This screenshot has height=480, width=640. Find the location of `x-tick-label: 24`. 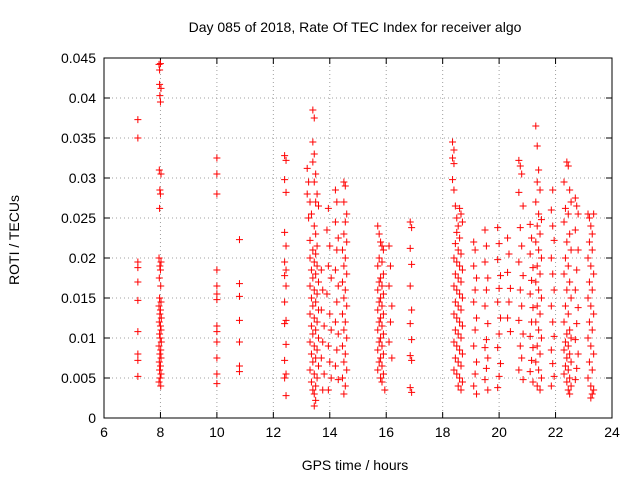

x-tick-label: 24 is located at coordinates (612, 432).